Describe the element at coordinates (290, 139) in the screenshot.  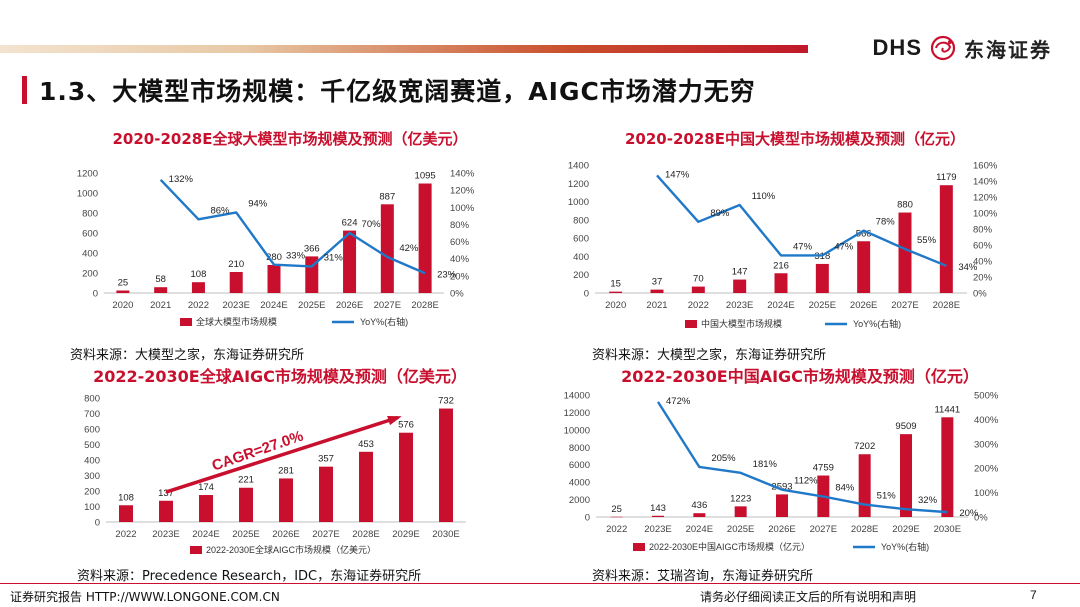
I see `chart1-title: 2020-2028E全球大模型市场规模及预测（亿美元）` at that location.